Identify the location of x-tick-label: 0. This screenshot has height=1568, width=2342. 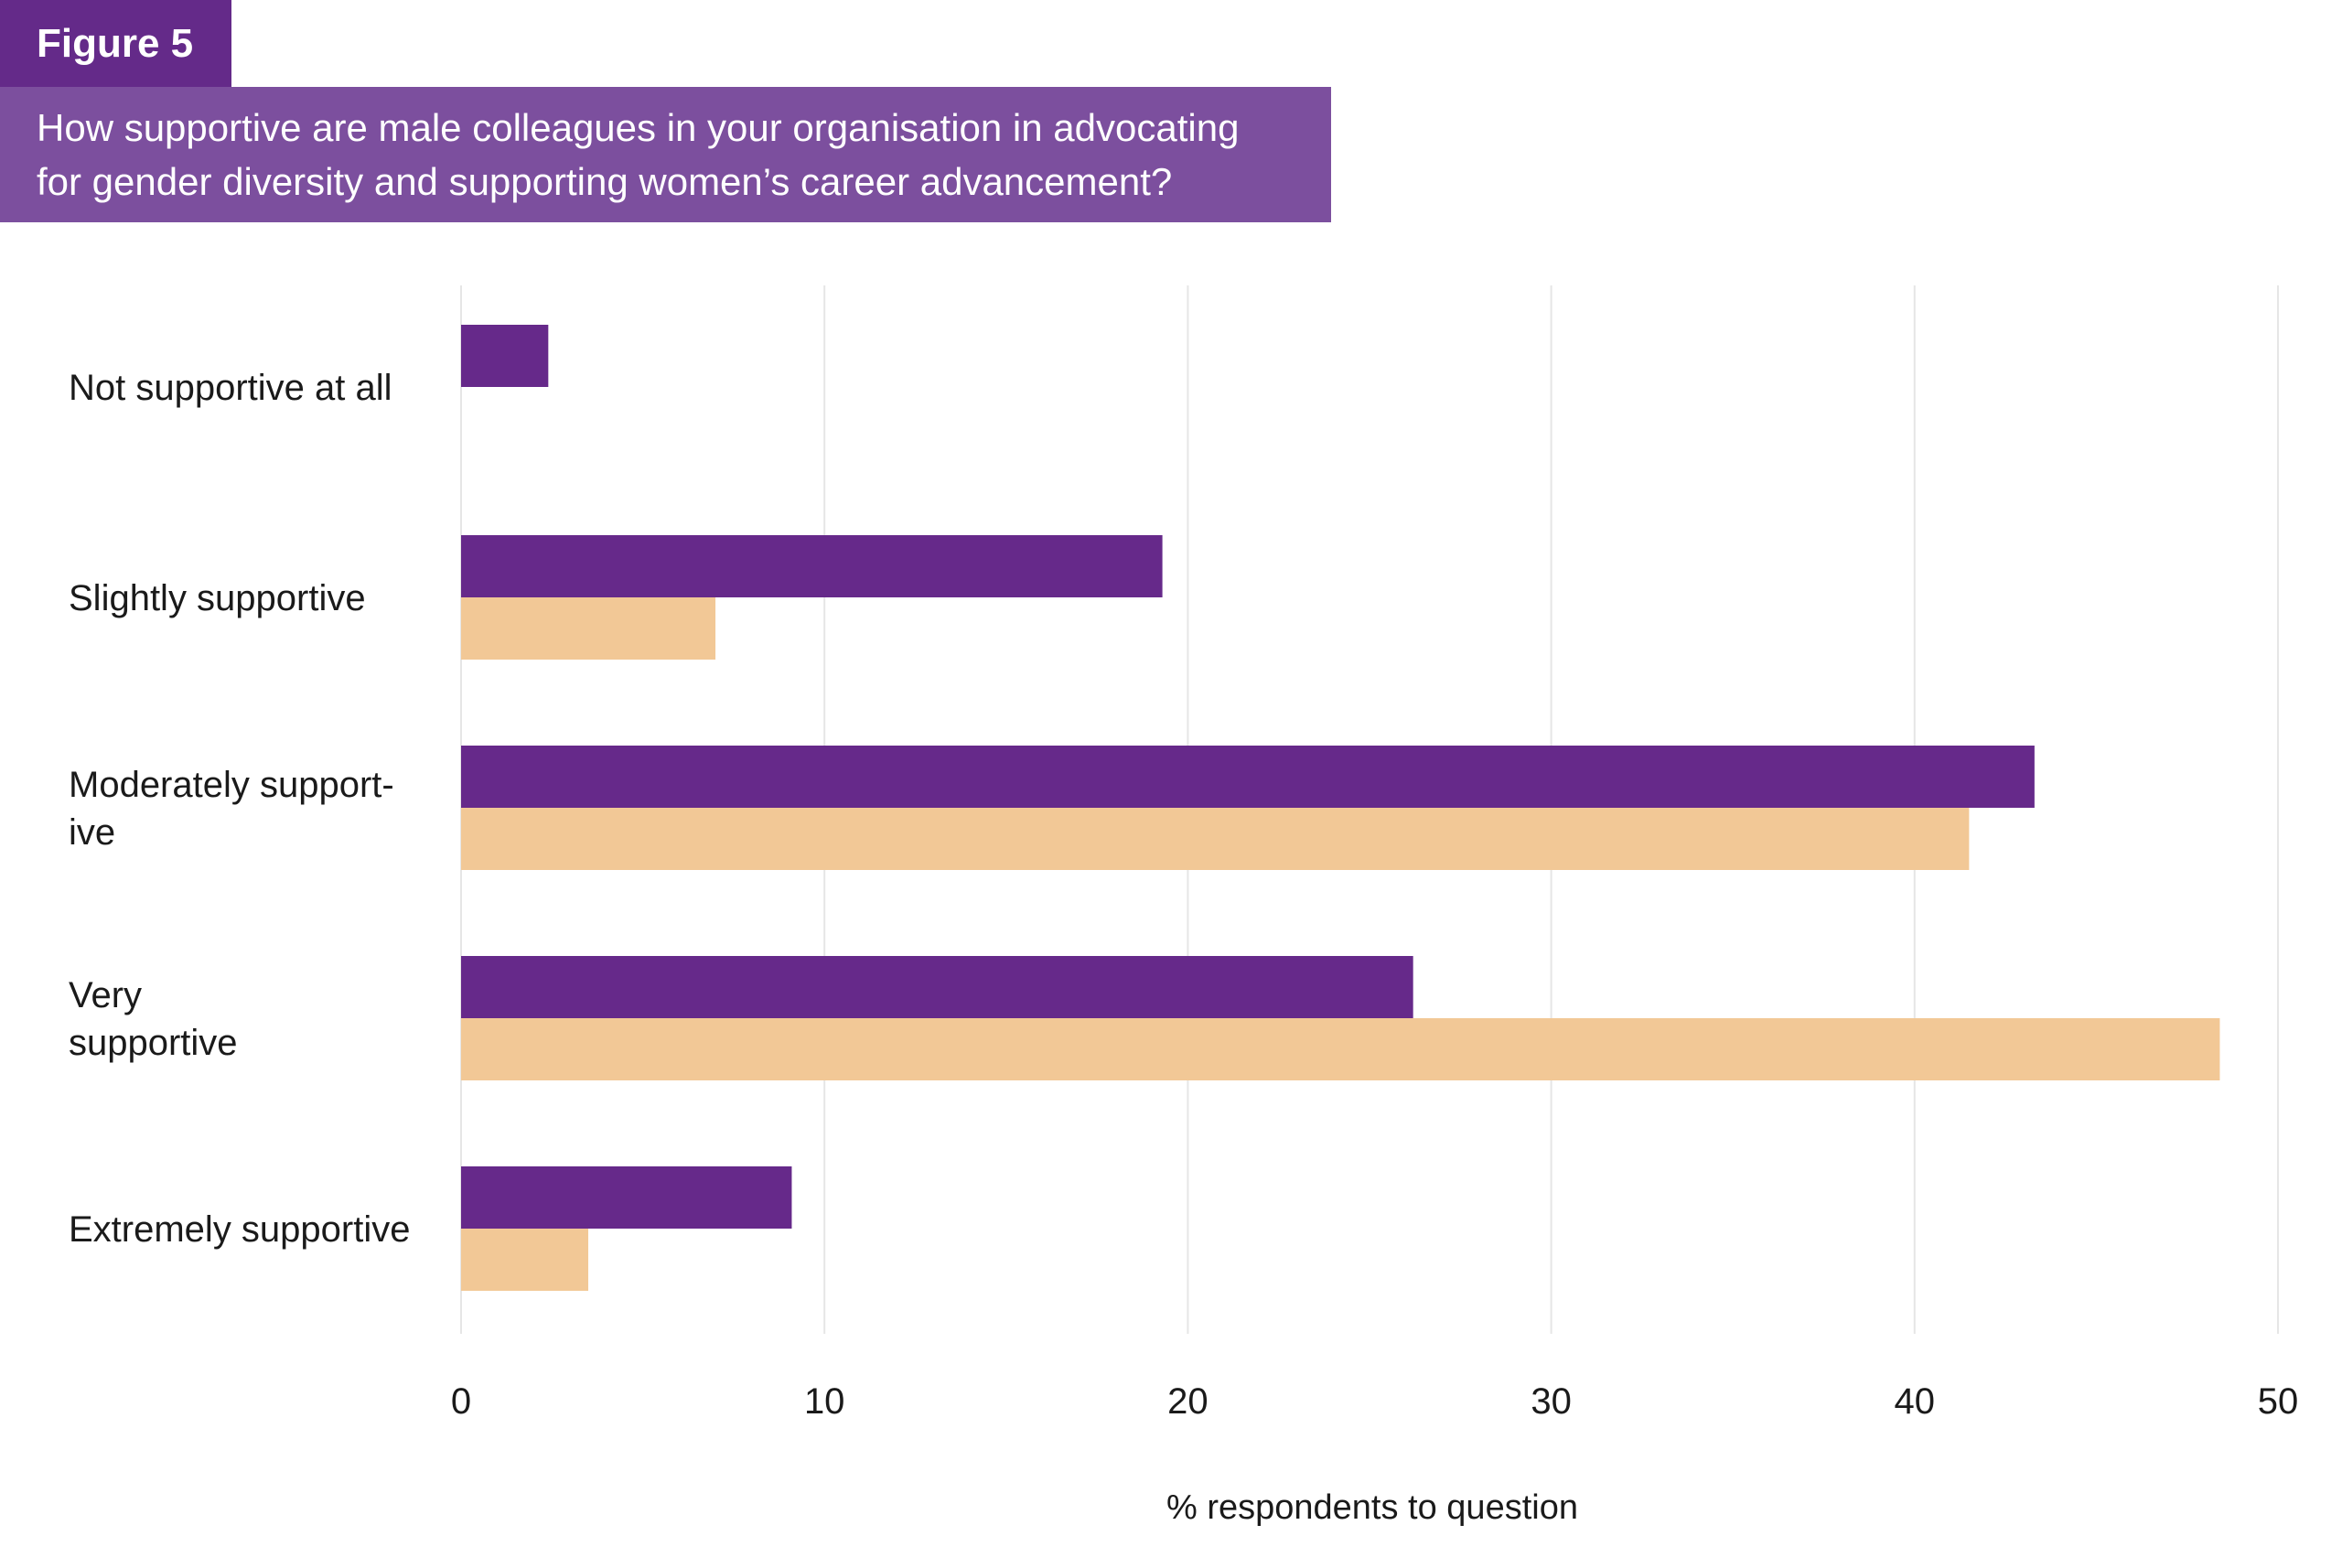
(461, 1401).